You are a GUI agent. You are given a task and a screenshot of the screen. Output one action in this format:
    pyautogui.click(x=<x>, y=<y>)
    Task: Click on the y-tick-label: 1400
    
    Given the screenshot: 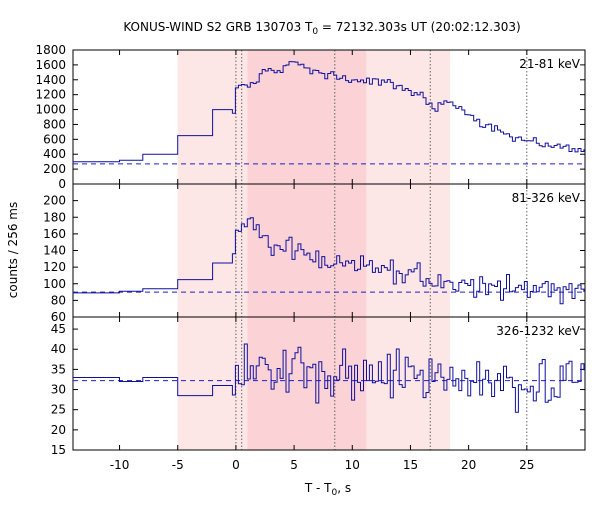 What is the action you would take?
    pyautogui.click(x=50, y=80)
    